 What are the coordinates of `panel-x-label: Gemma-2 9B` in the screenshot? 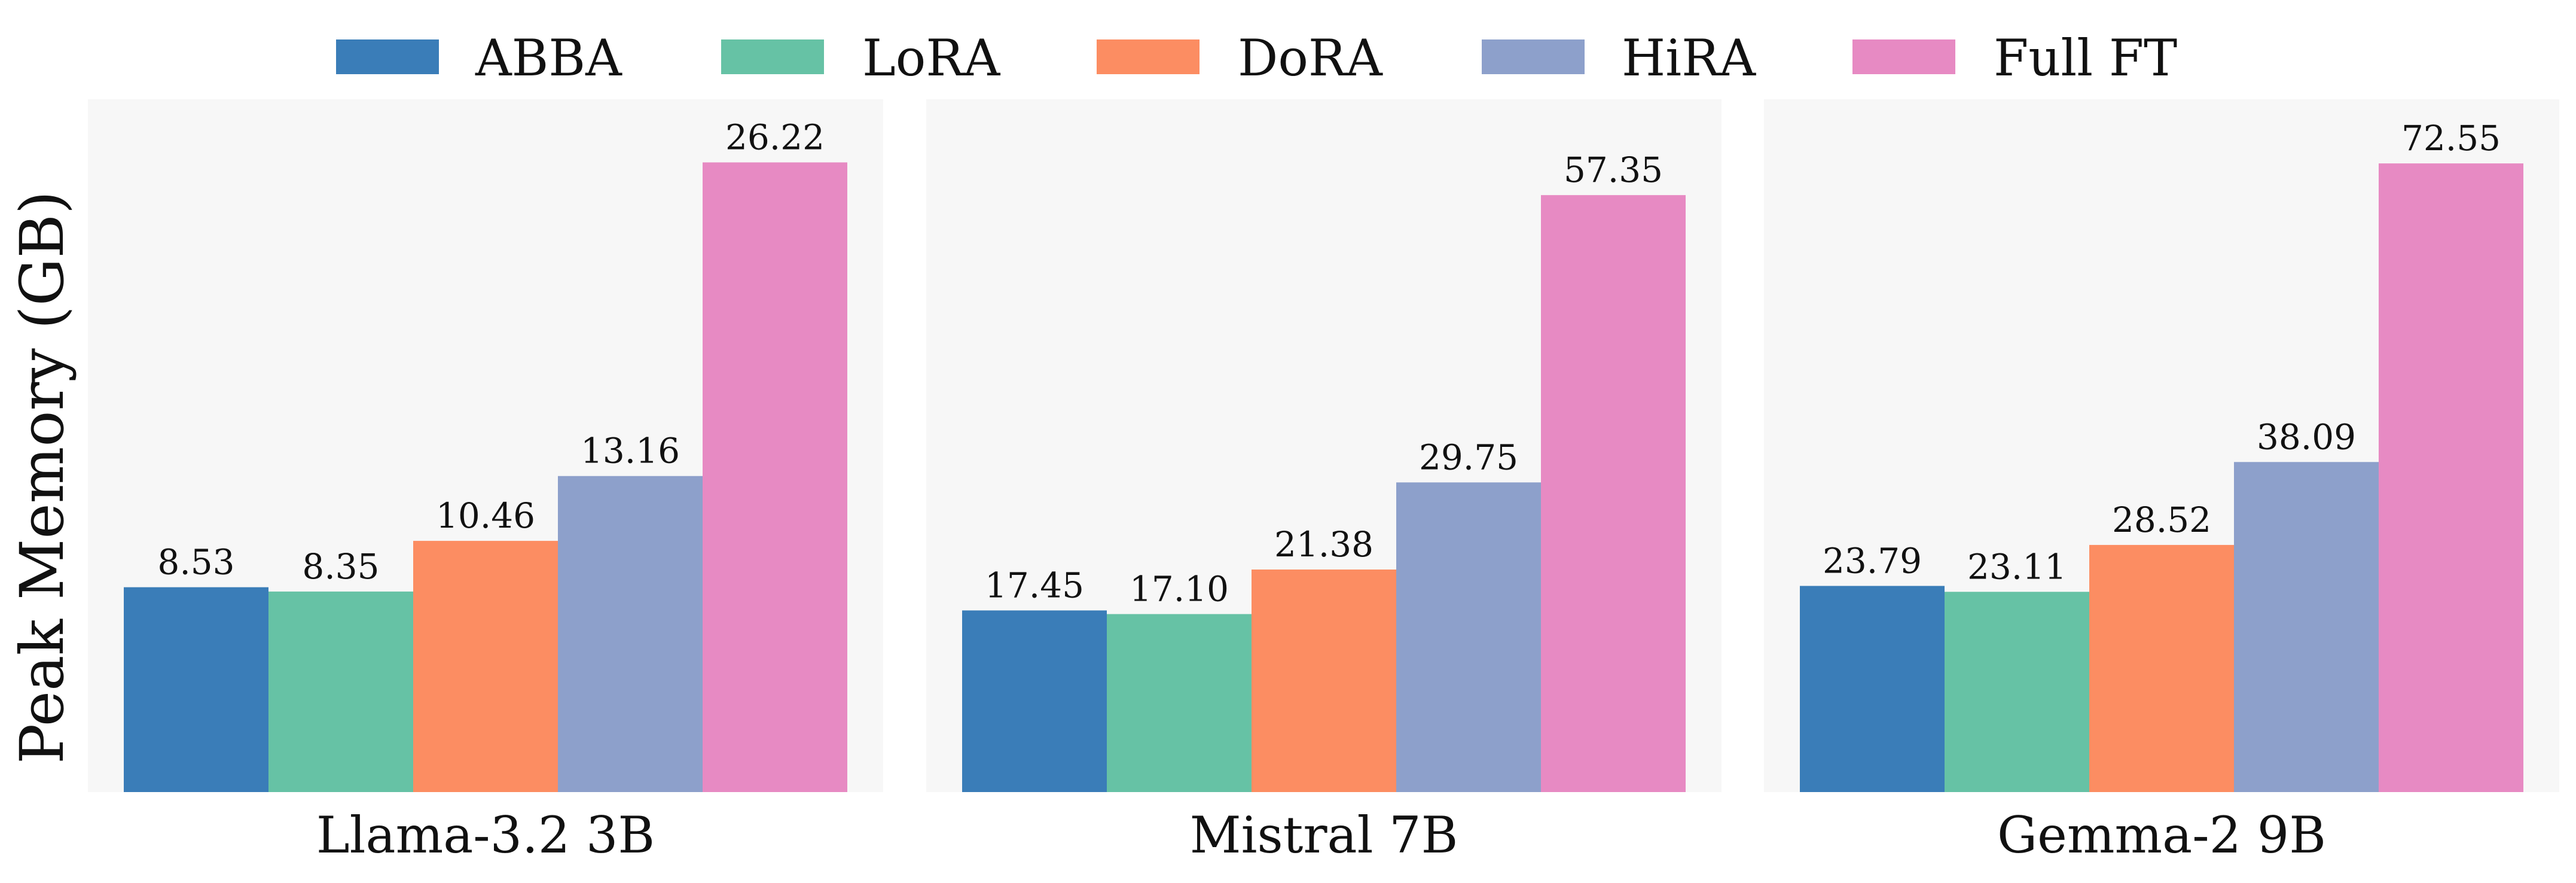 It's located at (2161, 835).